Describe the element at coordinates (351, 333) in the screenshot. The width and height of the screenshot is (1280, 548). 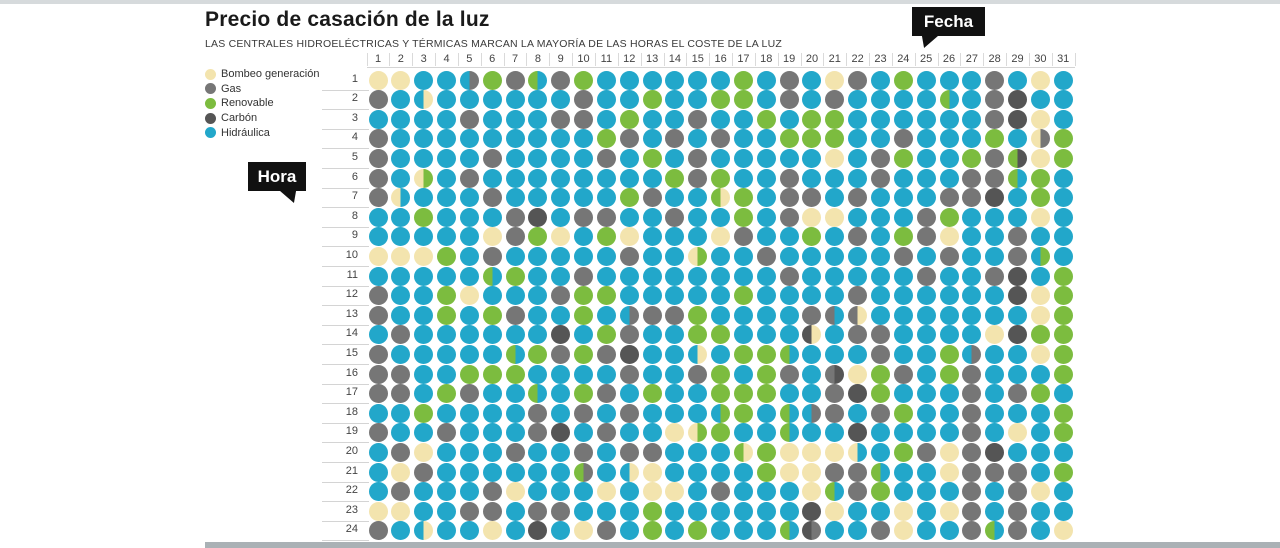
I see `row-label: 14` at that location.